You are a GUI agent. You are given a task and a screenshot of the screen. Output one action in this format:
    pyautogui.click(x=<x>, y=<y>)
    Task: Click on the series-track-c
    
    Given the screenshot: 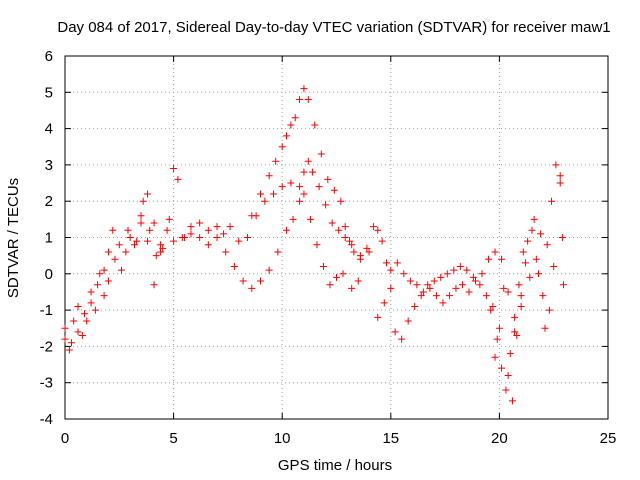 What is the action you would take?
    pyautogui.click(x=319, y=176)
    